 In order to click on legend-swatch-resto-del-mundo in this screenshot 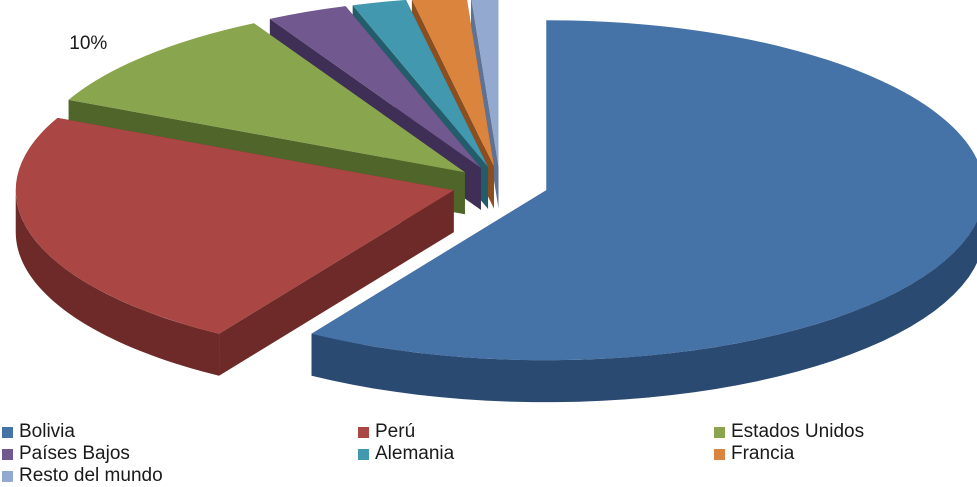, I will do `click(7, 476)`.